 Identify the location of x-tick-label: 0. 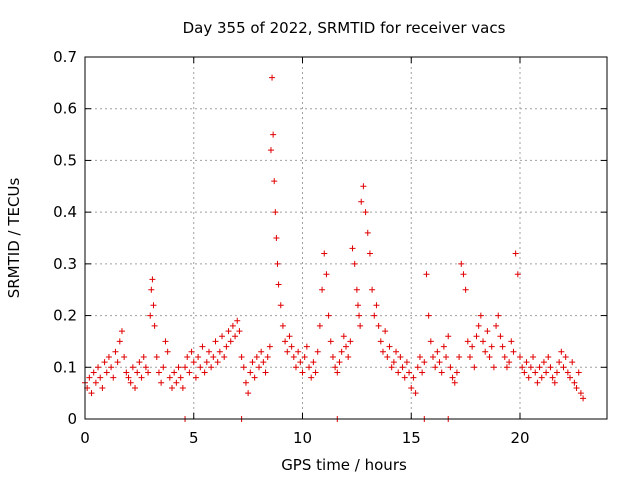
(85, 438).